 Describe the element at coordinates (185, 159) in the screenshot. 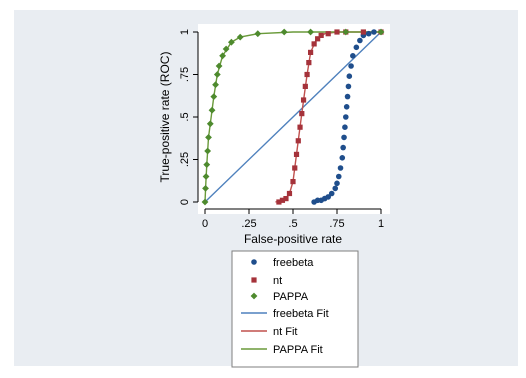

I see `y-tick-label: .25` at that location.